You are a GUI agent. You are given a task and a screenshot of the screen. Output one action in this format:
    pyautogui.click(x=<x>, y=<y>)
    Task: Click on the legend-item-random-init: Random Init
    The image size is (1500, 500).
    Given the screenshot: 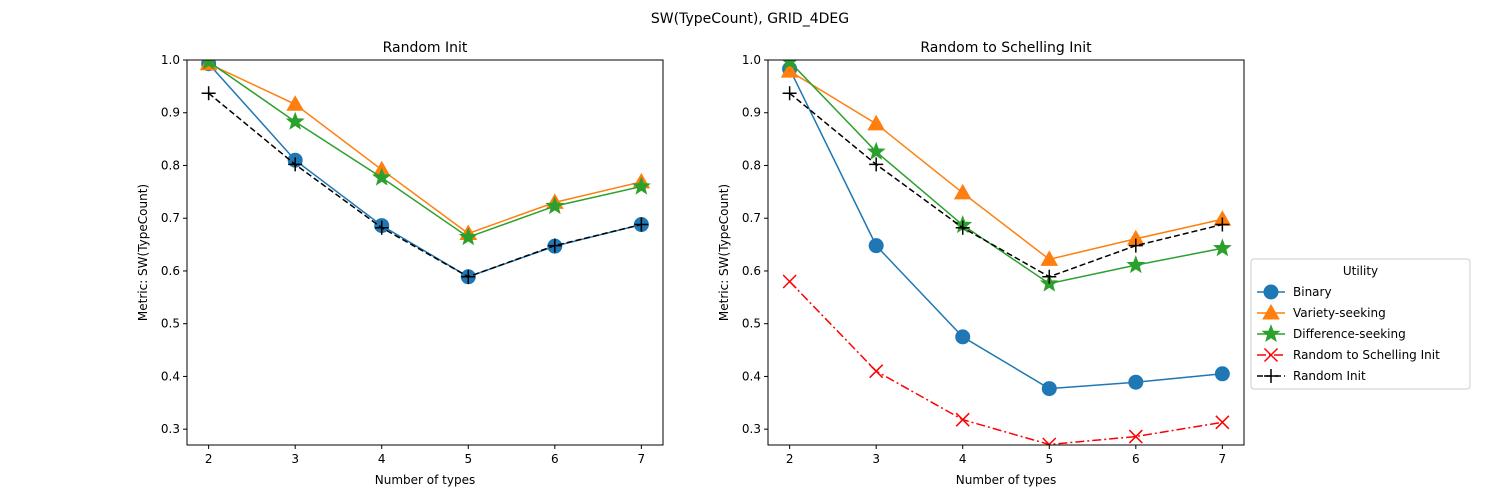 What is the action you would take?
    pyautogui.click(x=1311, y=376)
    